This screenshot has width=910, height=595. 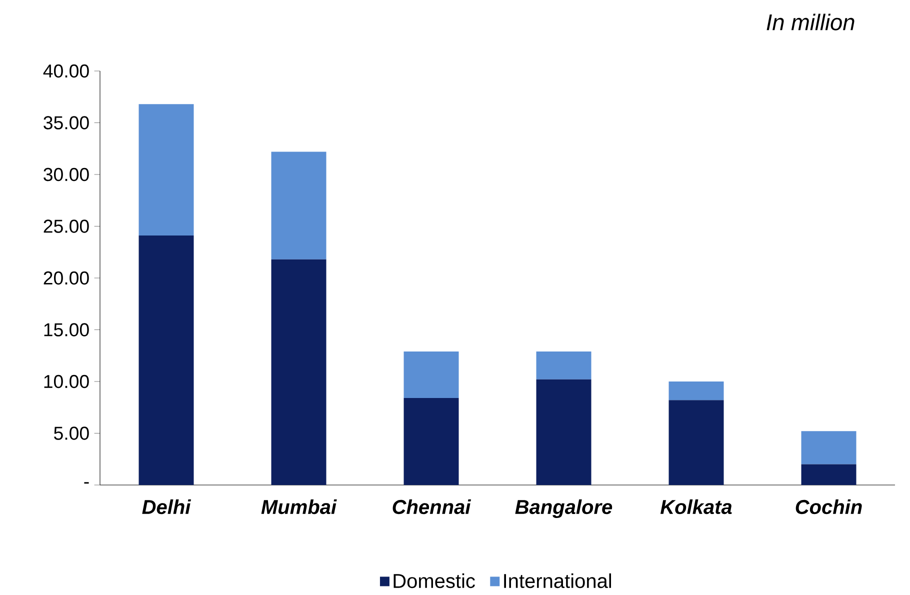 What do you see at coordinates (434, 580) in the screenshot?
I see `legend-label: Domestic` at bounding box center [434, 580].